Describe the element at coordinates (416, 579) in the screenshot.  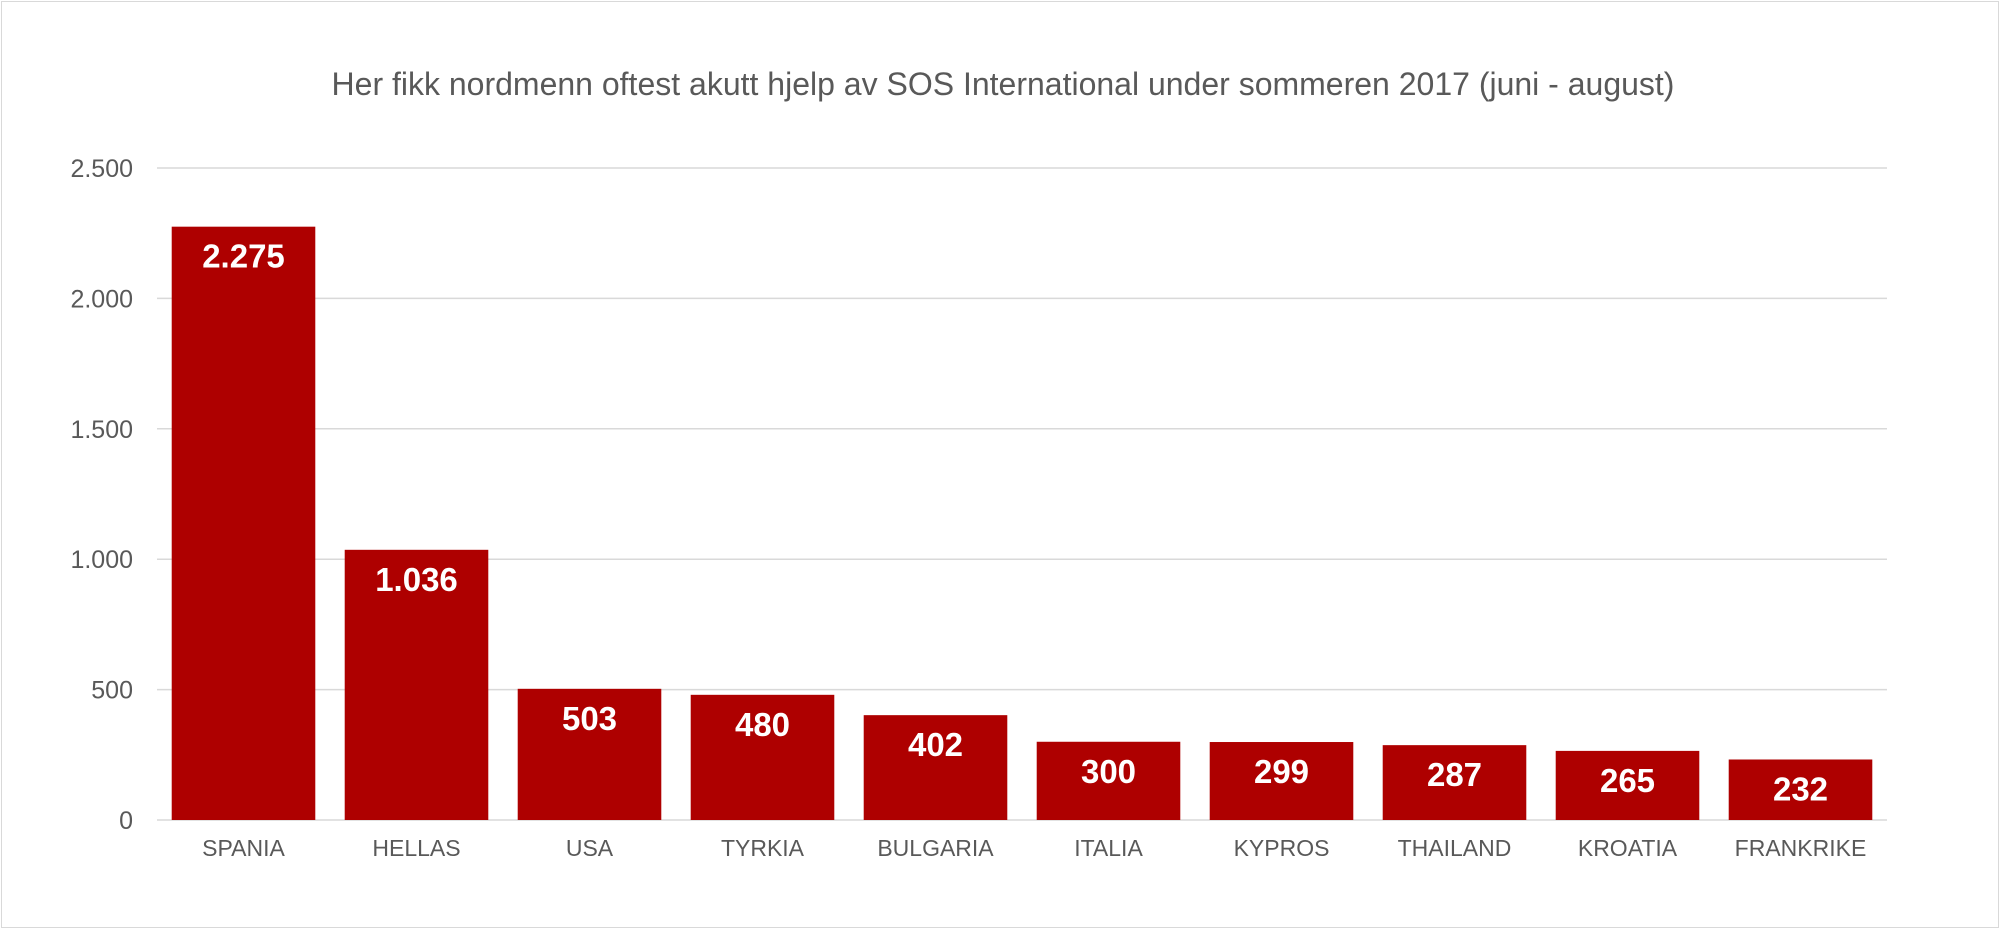
I see `data-label: 1.036` at that location.